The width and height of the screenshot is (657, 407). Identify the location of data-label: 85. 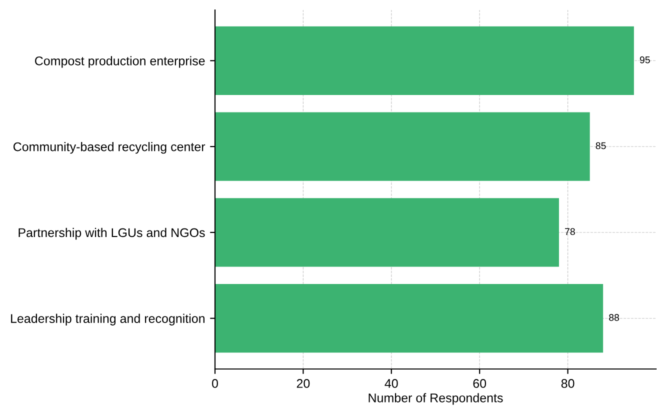
(601, 146).